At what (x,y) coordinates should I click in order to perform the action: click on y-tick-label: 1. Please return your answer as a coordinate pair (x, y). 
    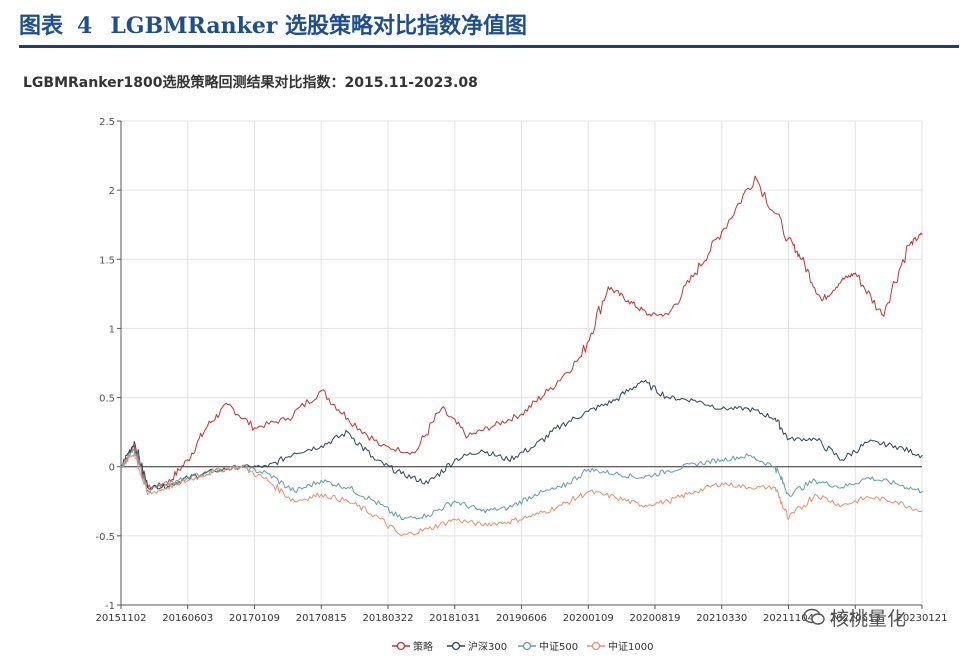
    Looking at the image, I should click on (112, 329).